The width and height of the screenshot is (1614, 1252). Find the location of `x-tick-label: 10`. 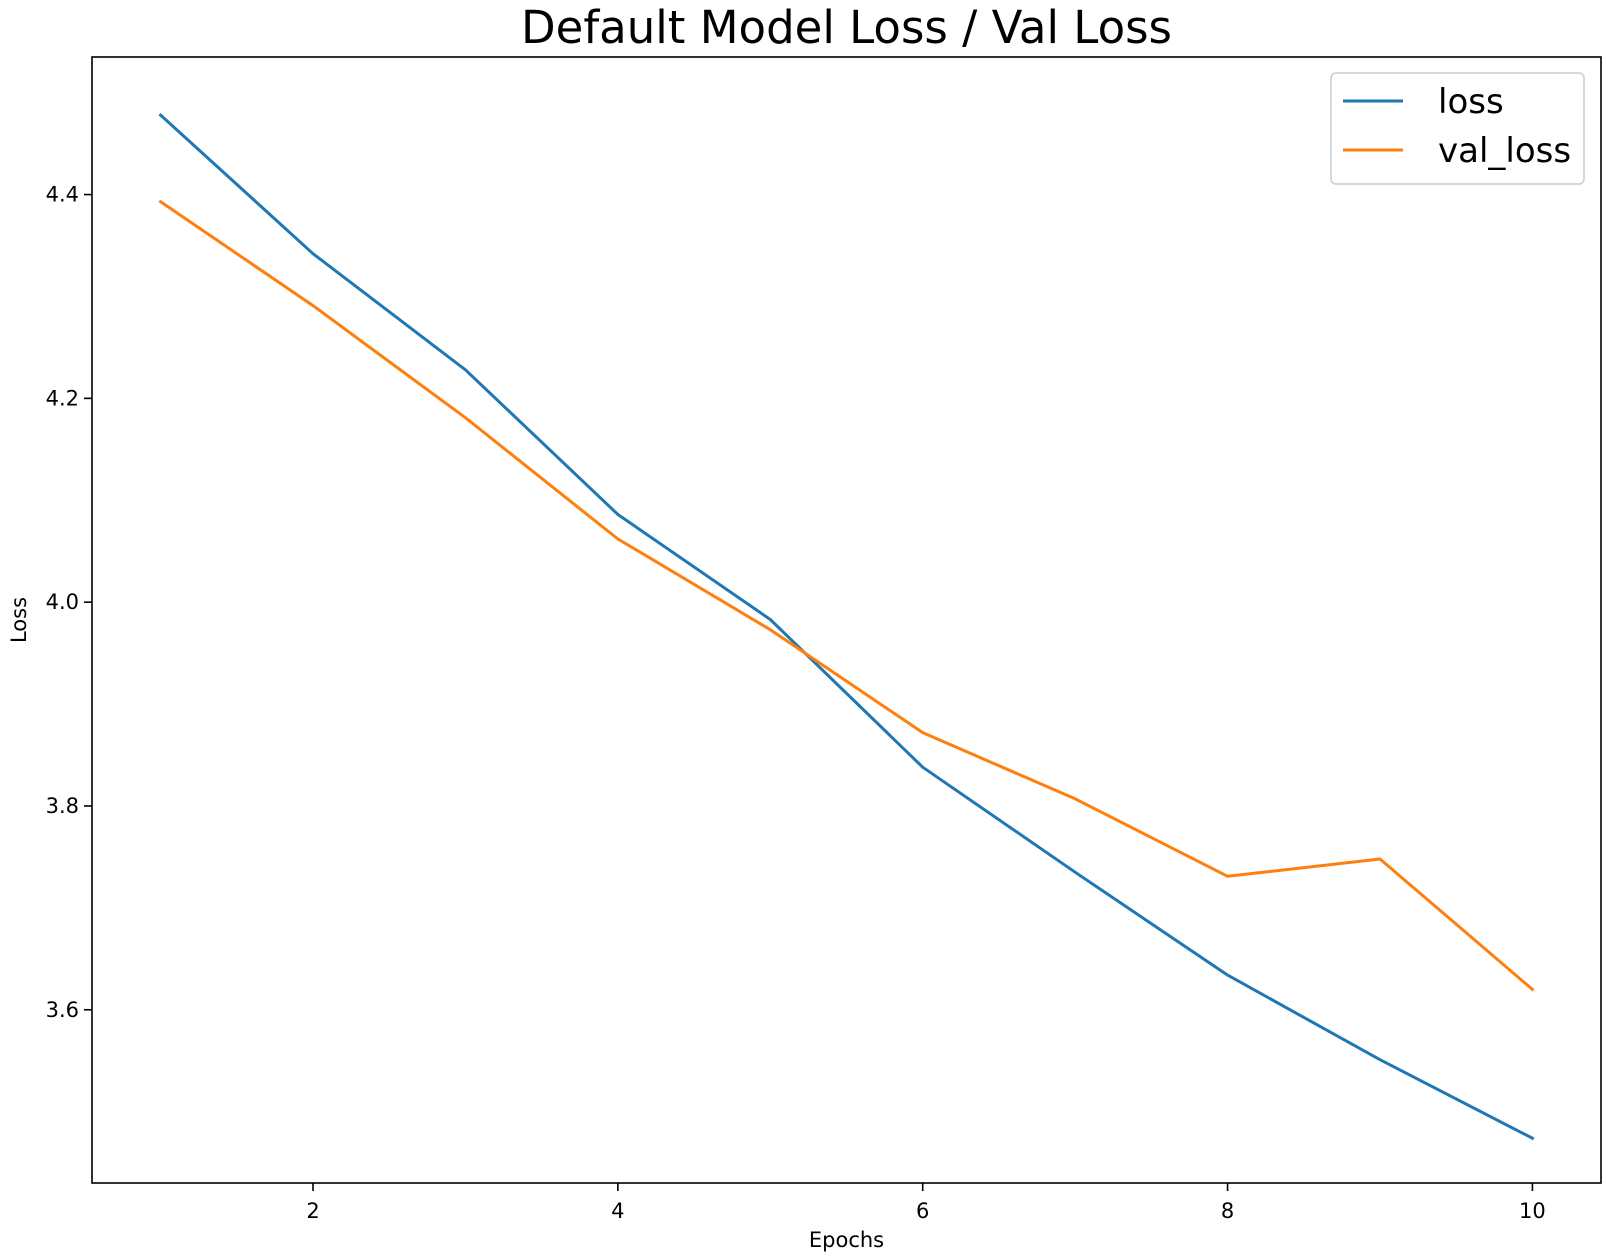

x-tick-label: 10 is located at coordinates (1532, 1211).